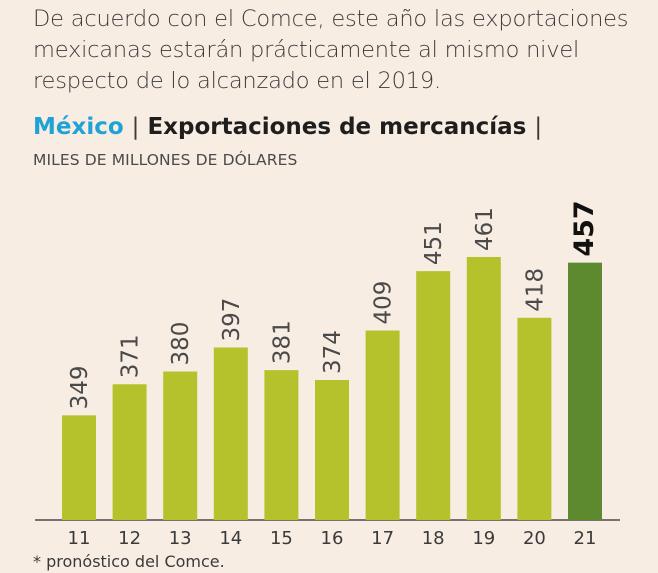 The height and width of the screenshot is (573, 658). What do you see at coordinates (584, 228) in the screenshot?
I see `value-label-21: 457` at bounding box center [584, 228].